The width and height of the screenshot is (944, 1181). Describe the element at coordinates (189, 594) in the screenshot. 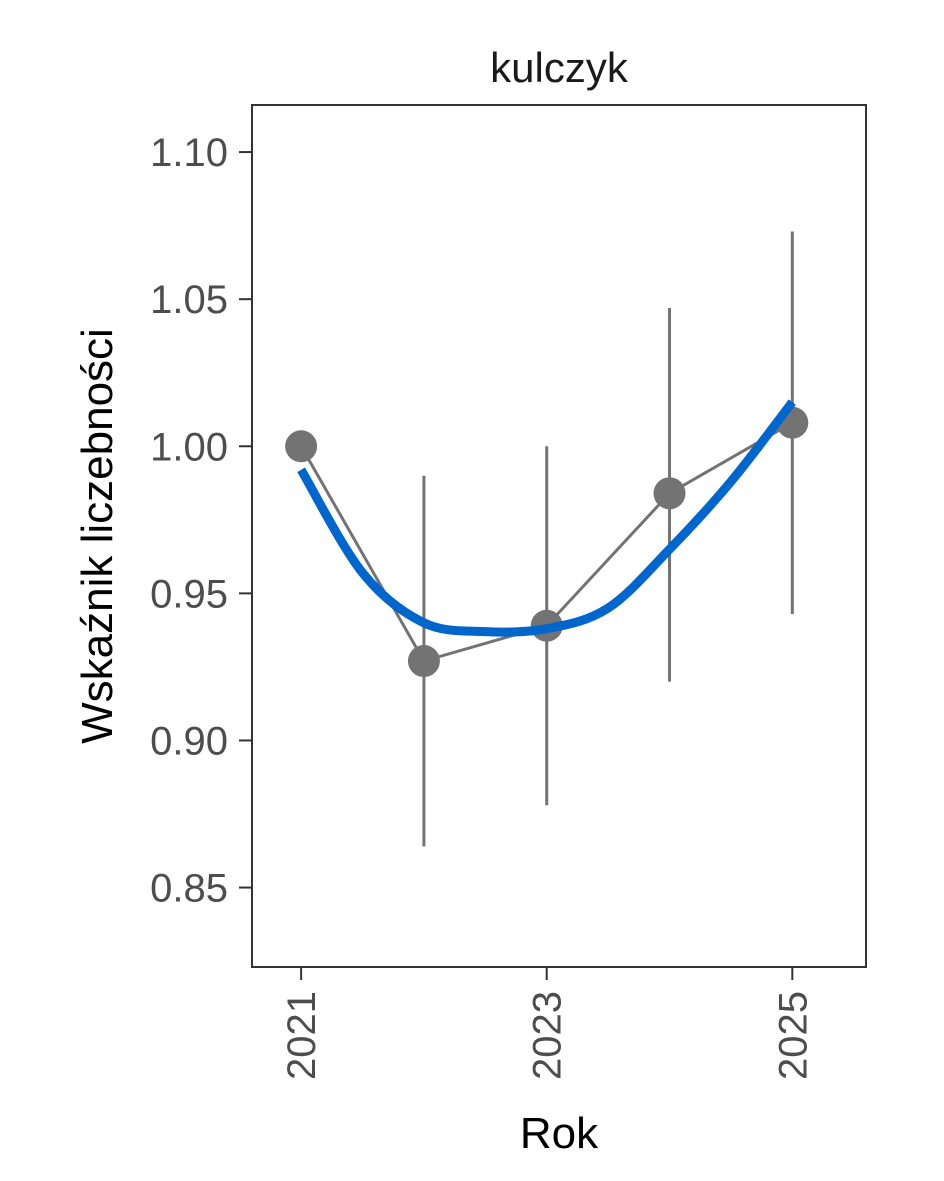

I see `y-tick-label: 0.95` at that location.